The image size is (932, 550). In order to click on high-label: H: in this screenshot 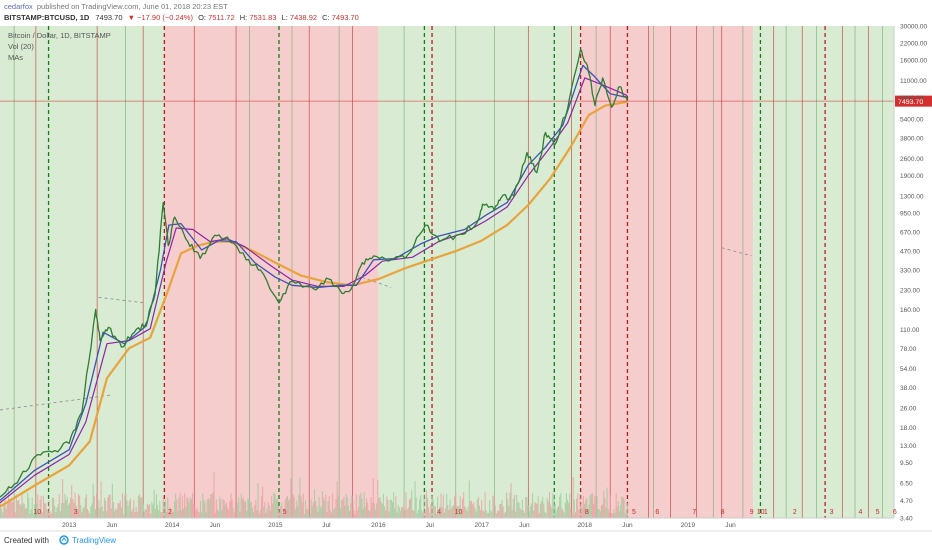, I will do `click(244, 17)`.